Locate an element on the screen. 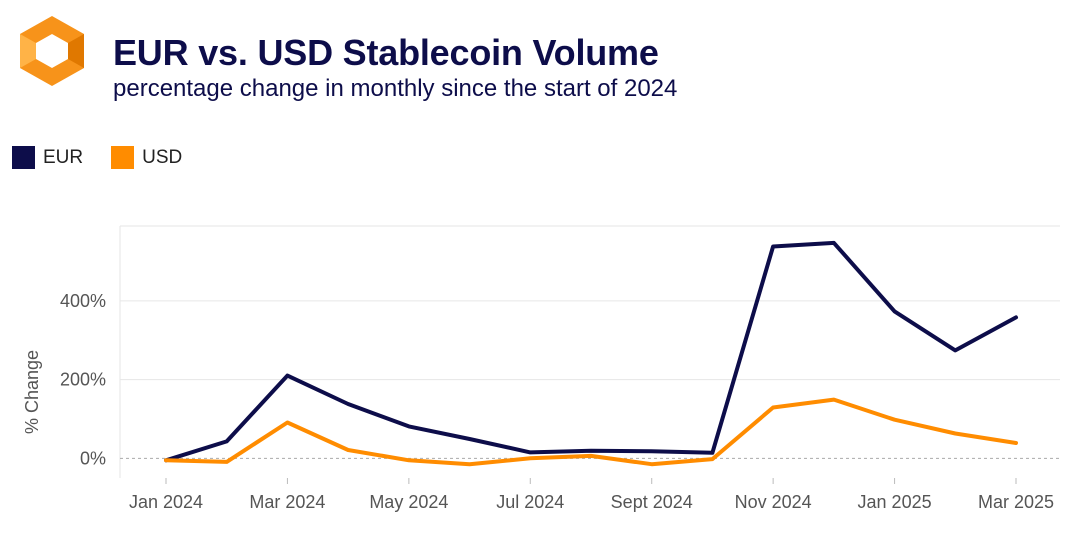  legend: EUR USD is located at coordinates (111, 157).